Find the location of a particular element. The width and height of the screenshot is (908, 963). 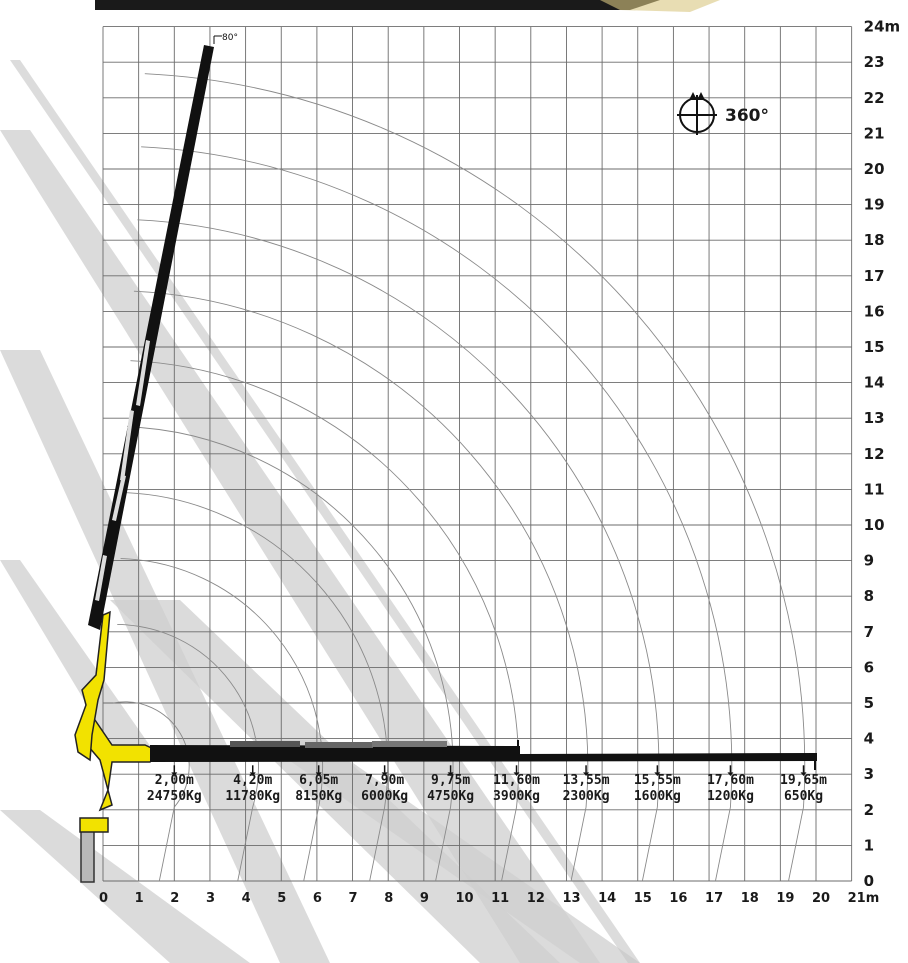

x-tick-label: 0 is located at coordinates (103, 898).